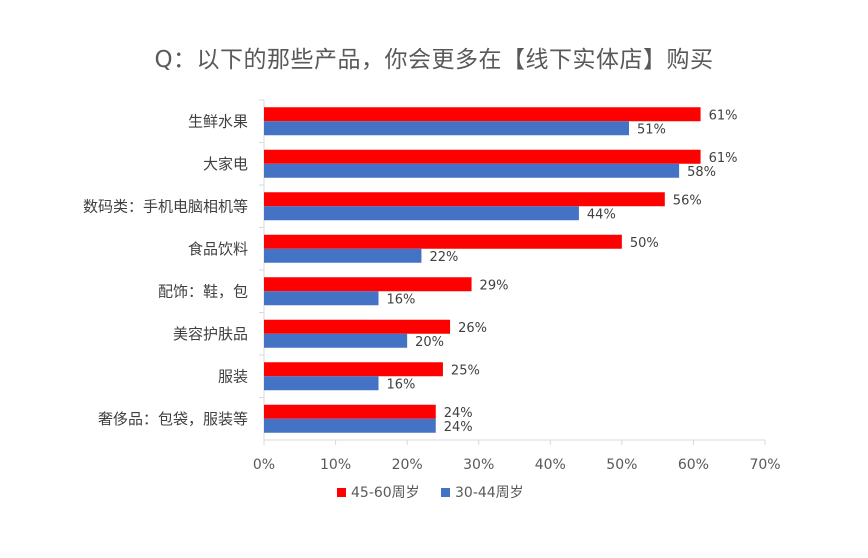 This screenshot has height=558, width=868. Describe the element at coordinates (210, 334) in the screenshot. I see `category-label: 美容护肤品` at that location.